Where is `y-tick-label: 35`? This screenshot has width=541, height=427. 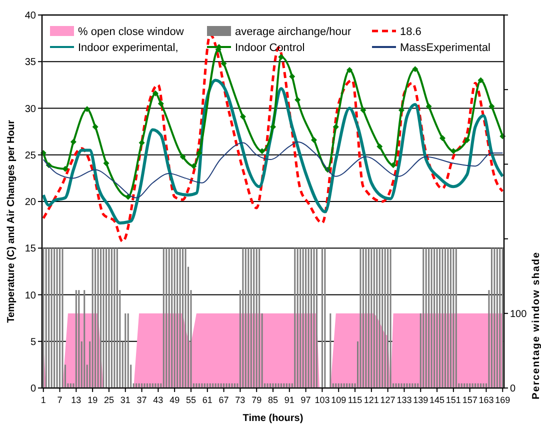
y-tick-label: 35 is located at coordinates (30, 62).